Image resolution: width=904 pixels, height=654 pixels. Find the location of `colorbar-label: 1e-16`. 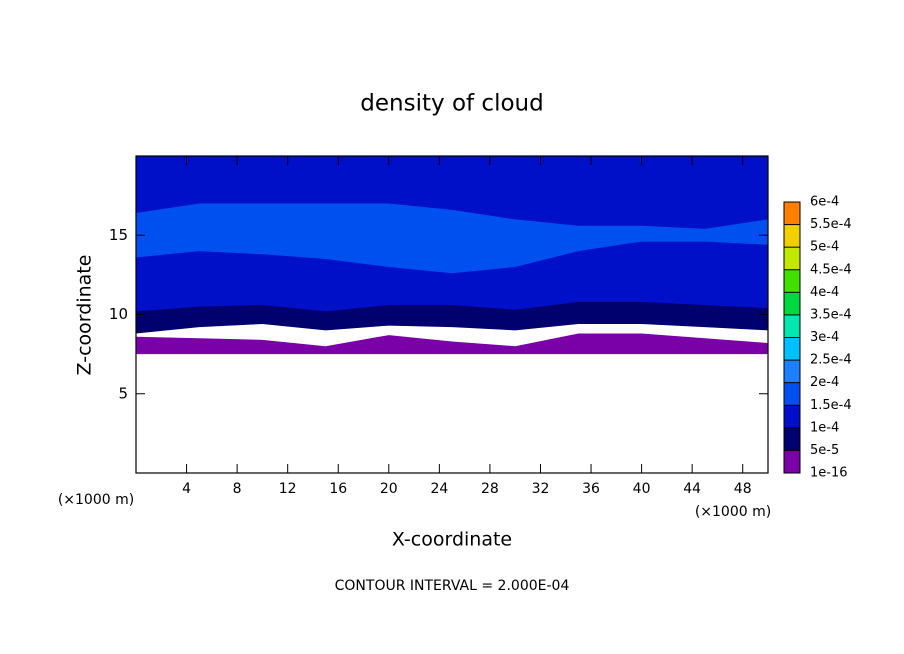

colorbar-label: 1e-16 is located at coordinates (829, 473).